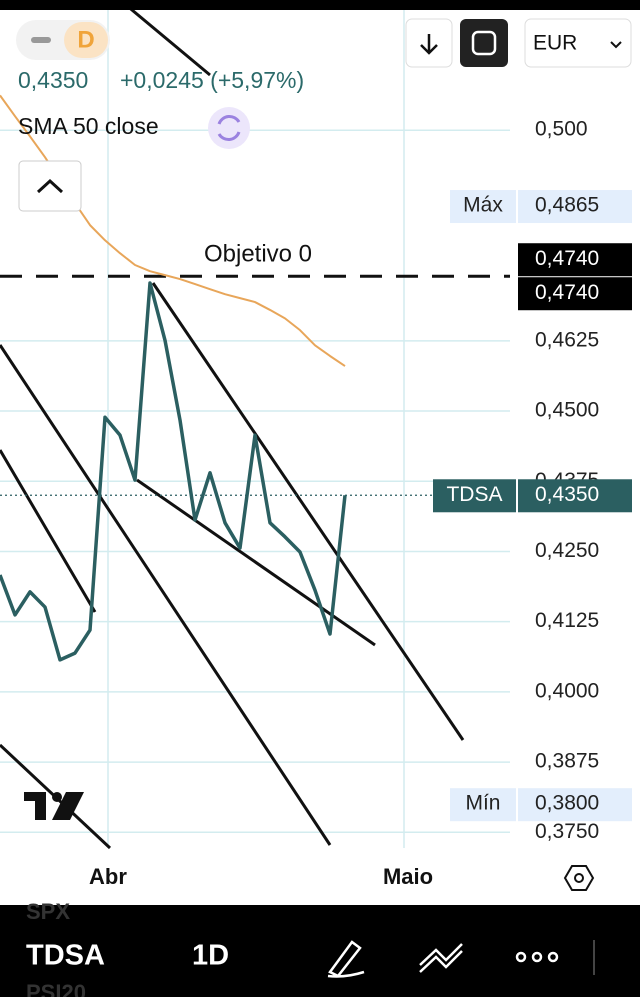  What do you see at coordinates (320, 951) in the screenshot?
I see `bottom-bar` at bounding box center [320, 951].